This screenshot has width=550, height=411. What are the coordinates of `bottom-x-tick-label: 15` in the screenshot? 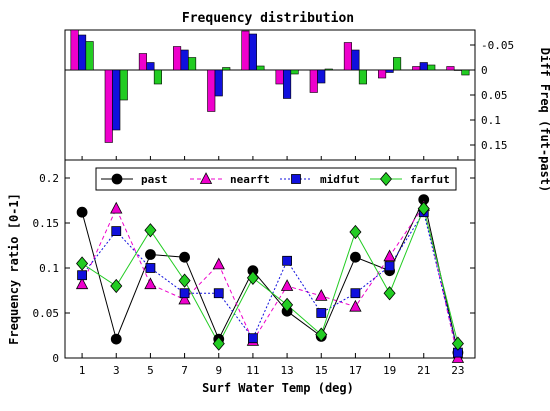 It's located at (321, 370).